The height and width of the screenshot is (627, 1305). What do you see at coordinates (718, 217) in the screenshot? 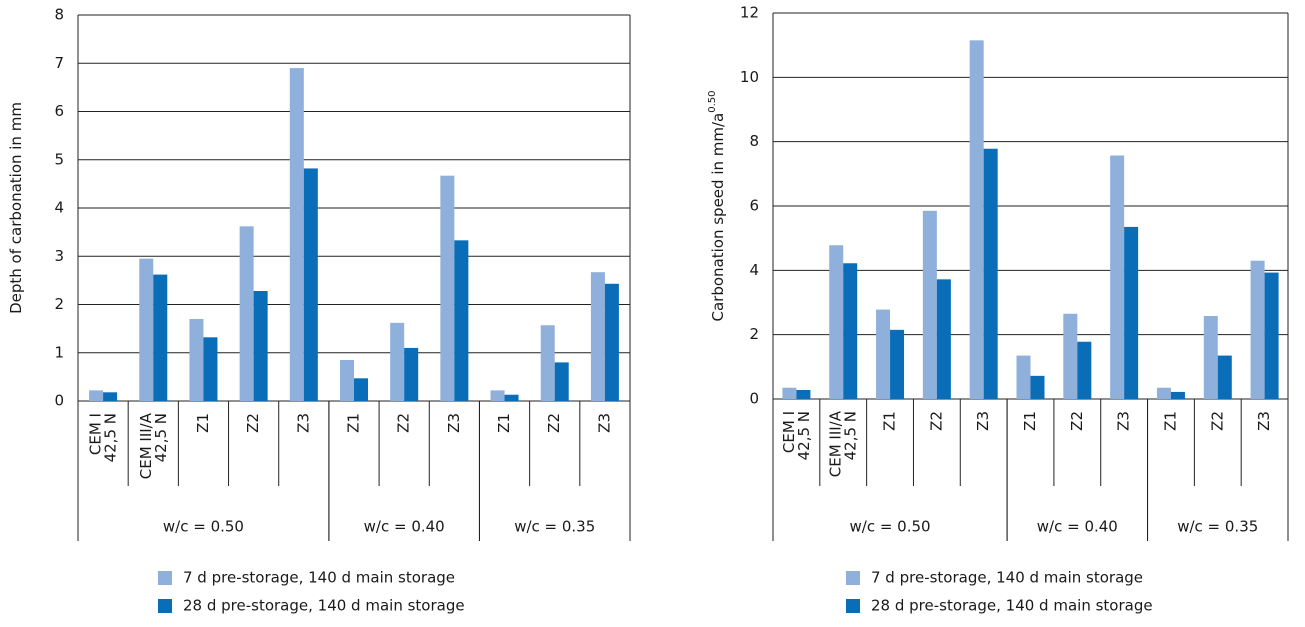
I see `y-axis-label-text: Carbonation speed in mm/a` at bounding box center [718, 217].